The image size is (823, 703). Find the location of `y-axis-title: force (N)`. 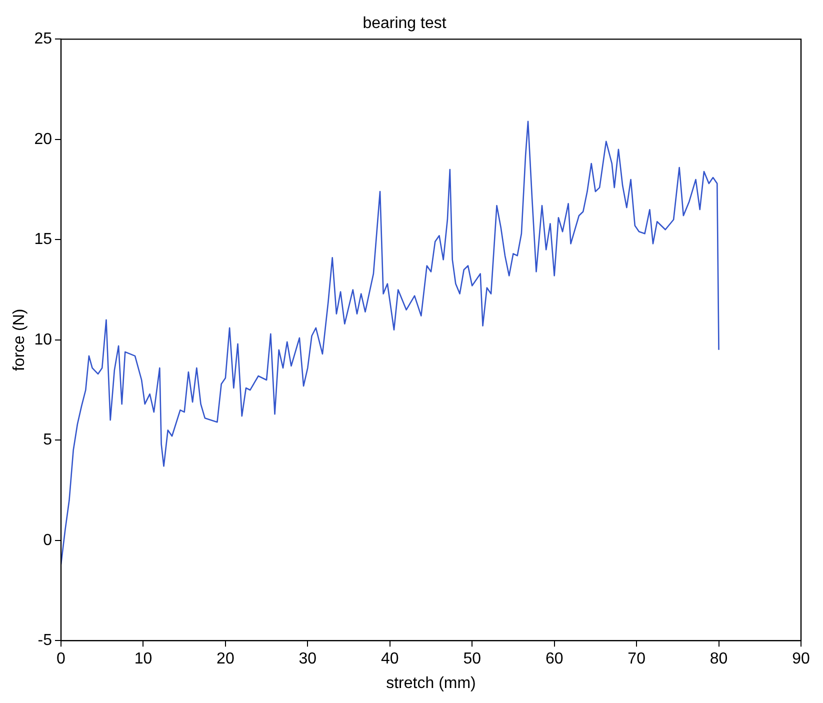

y-axis-title: force (N) is located at coordinates (19, 340).